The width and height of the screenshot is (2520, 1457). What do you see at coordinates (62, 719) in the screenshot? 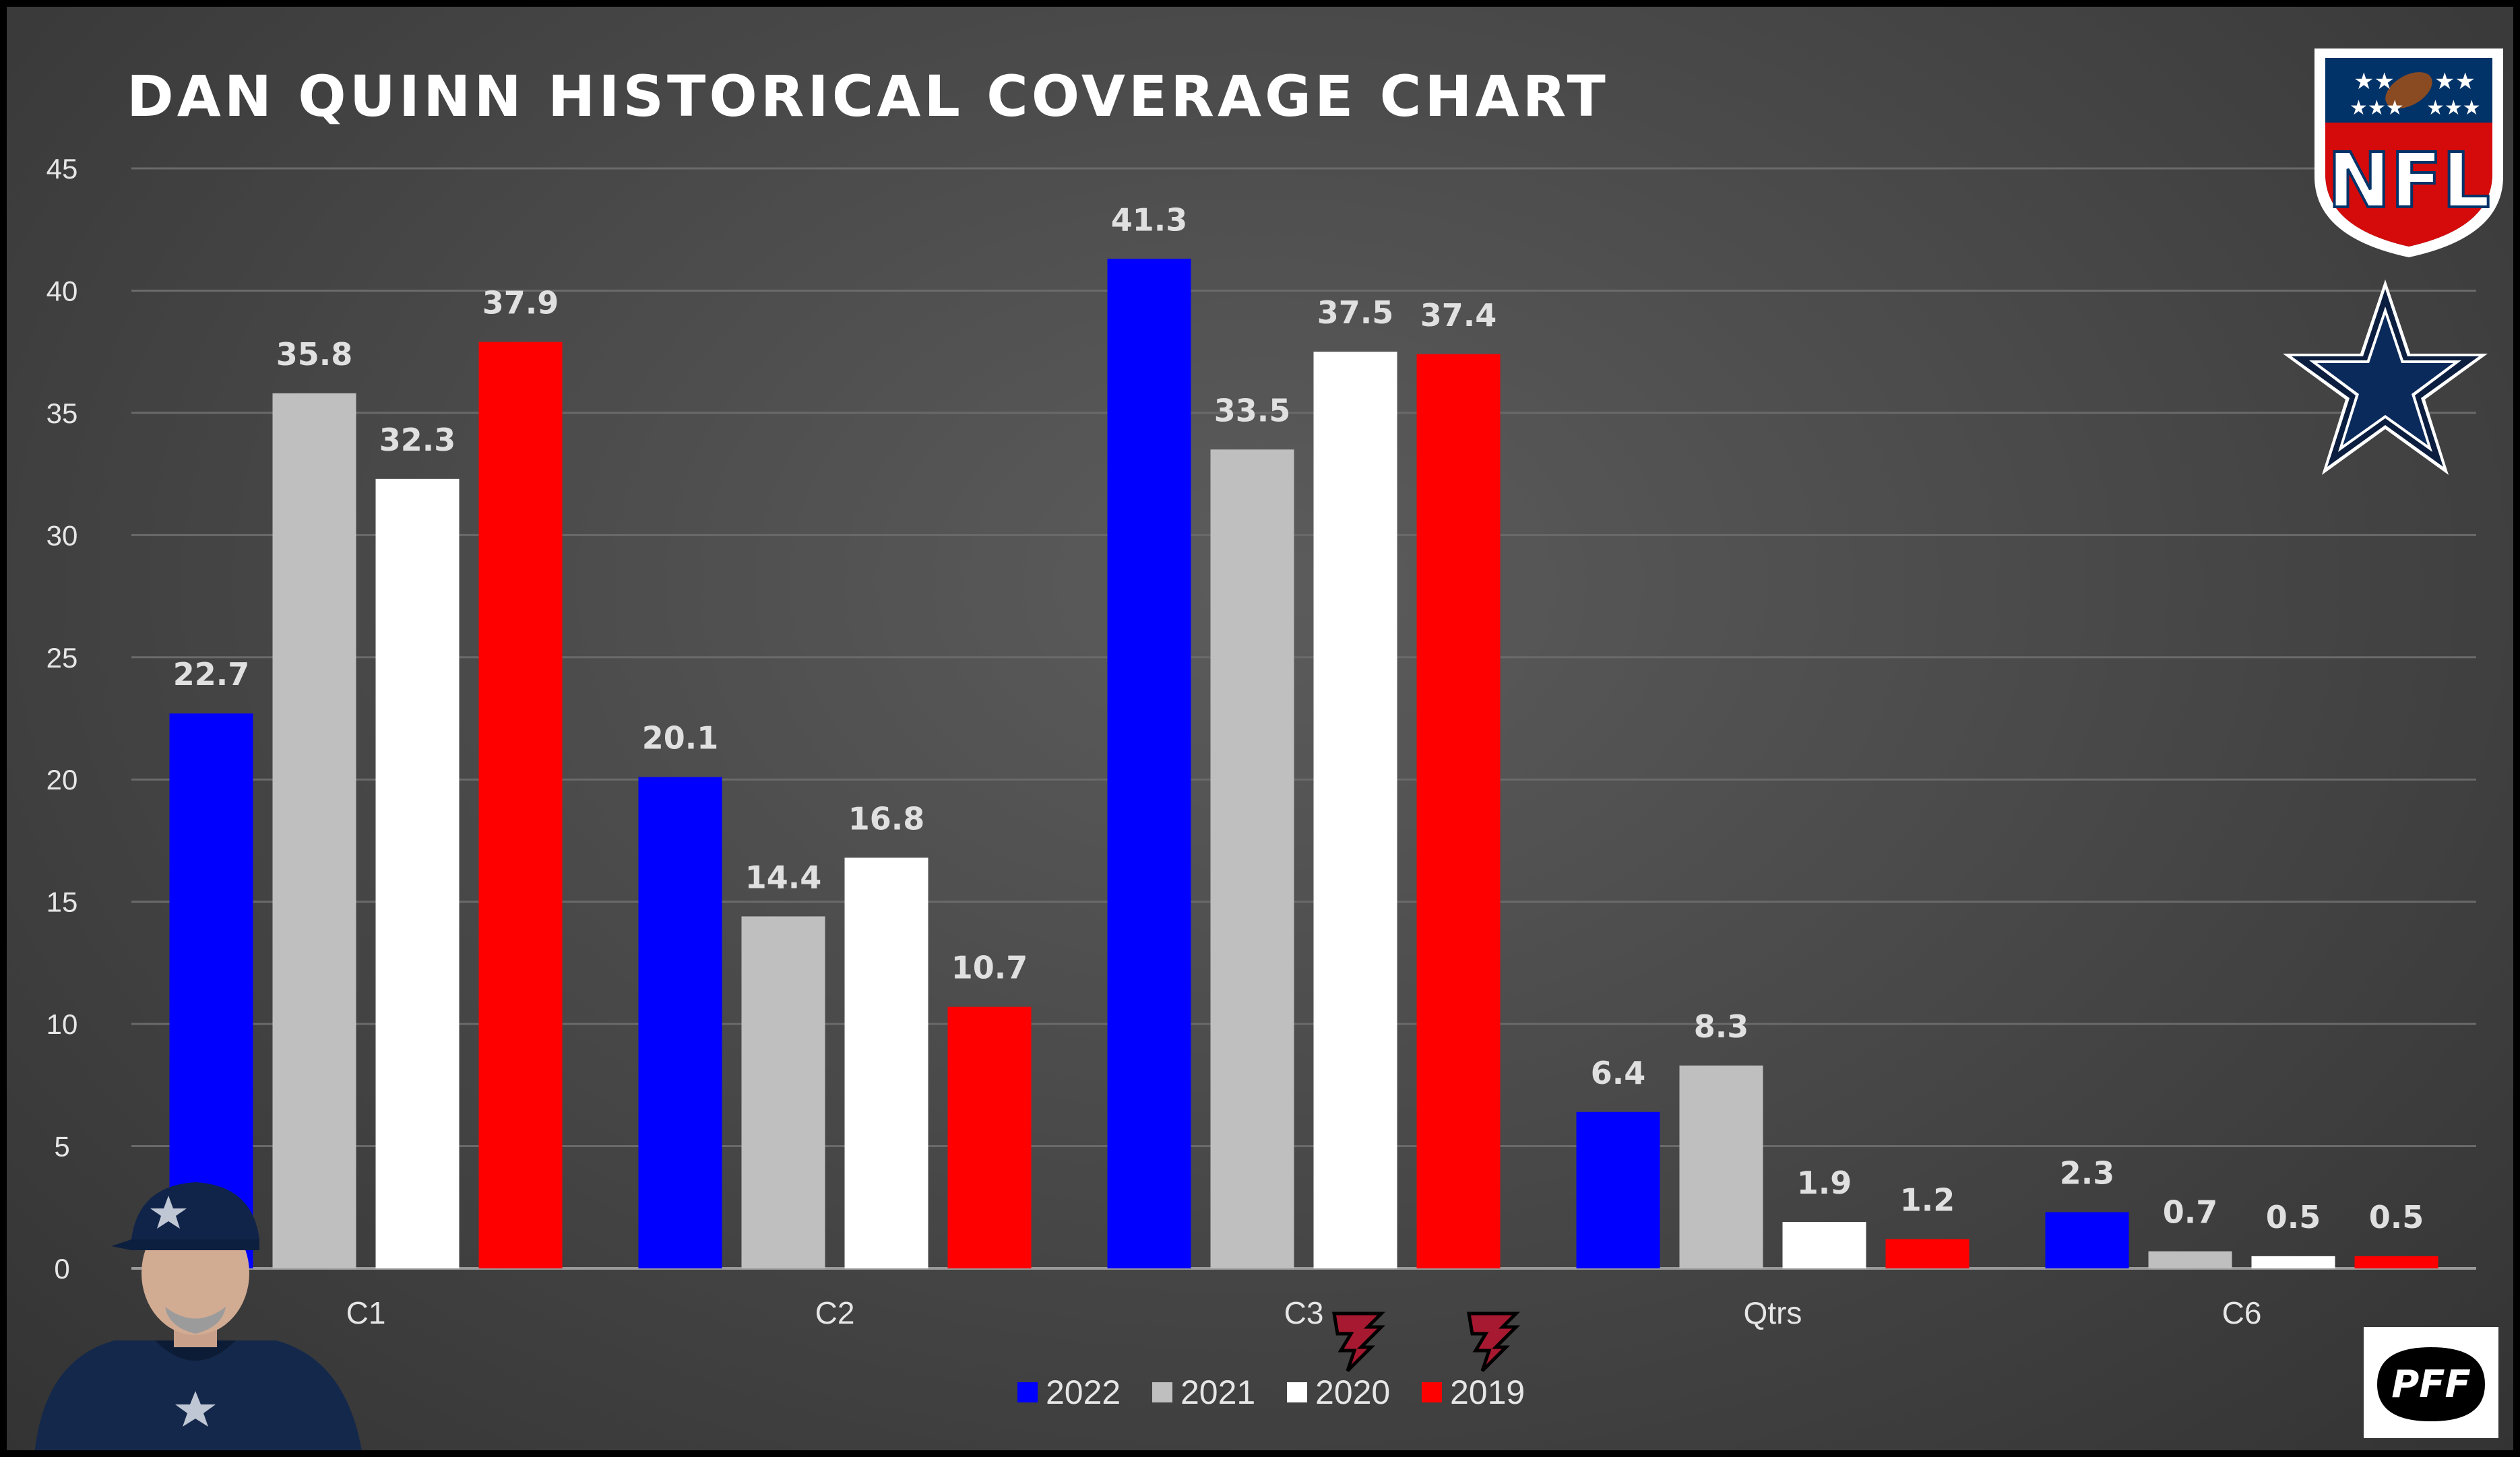
I see `y-axis-ticks: 0 5 10 15 20 25 30 35 40 45` at bounding box center [62, 719].